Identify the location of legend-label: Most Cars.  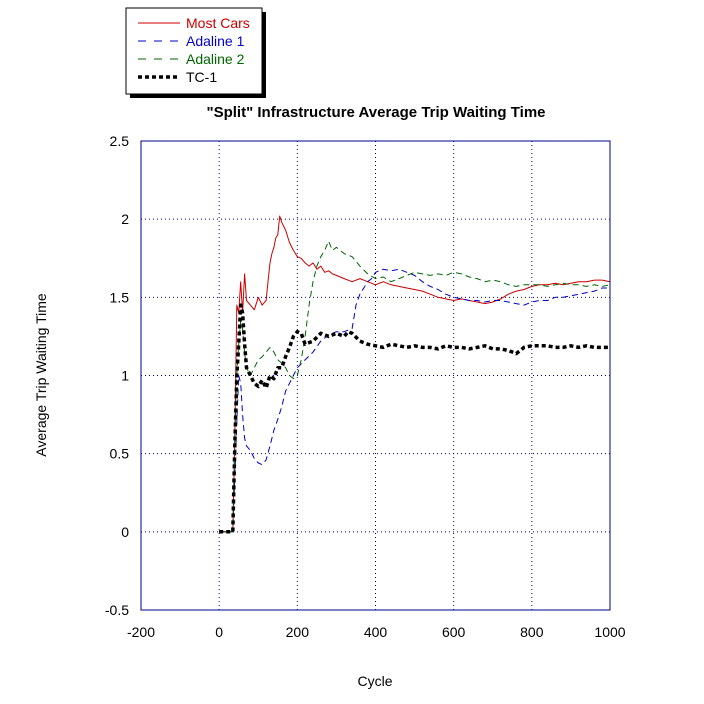
(218, 23).